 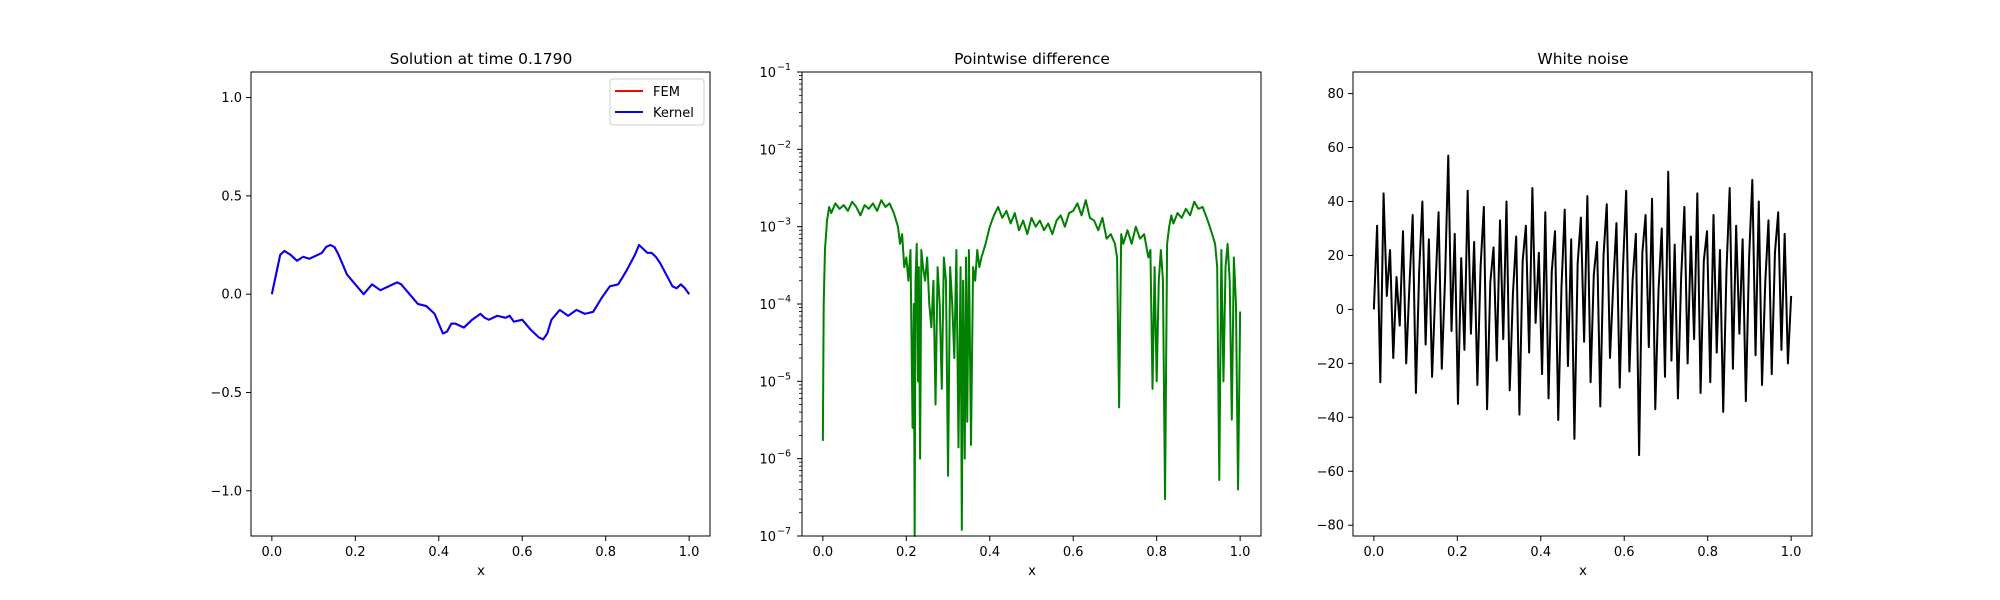 What do you see at coordinates (784, 454) in the screenshot?
I see `y-tick-exponent: −6` at bounding box center [784, 454].